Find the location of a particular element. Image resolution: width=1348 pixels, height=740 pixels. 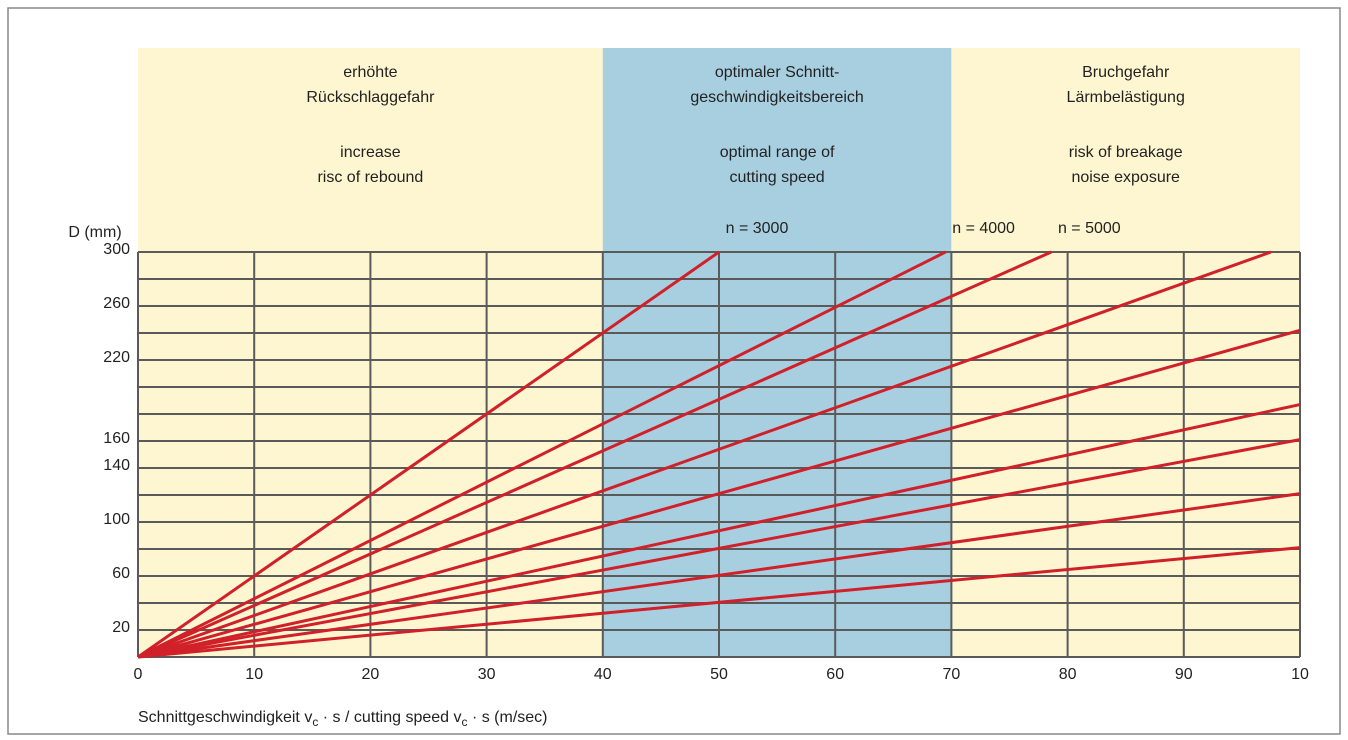

label-part: · s / cutting speed v is located at coordinates (389, 717).